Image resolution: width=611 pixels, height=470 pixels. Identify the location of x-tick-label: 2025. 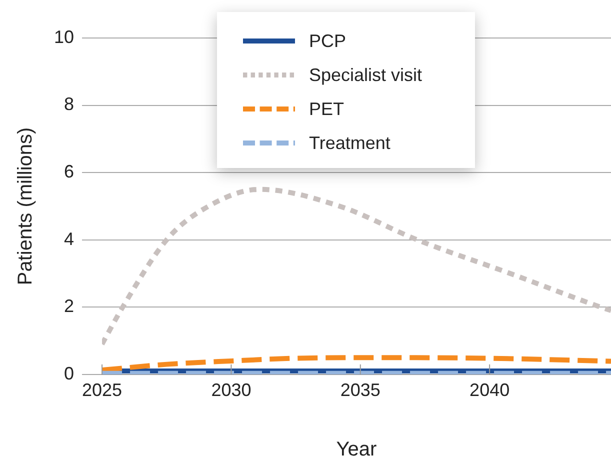
(102, 390).